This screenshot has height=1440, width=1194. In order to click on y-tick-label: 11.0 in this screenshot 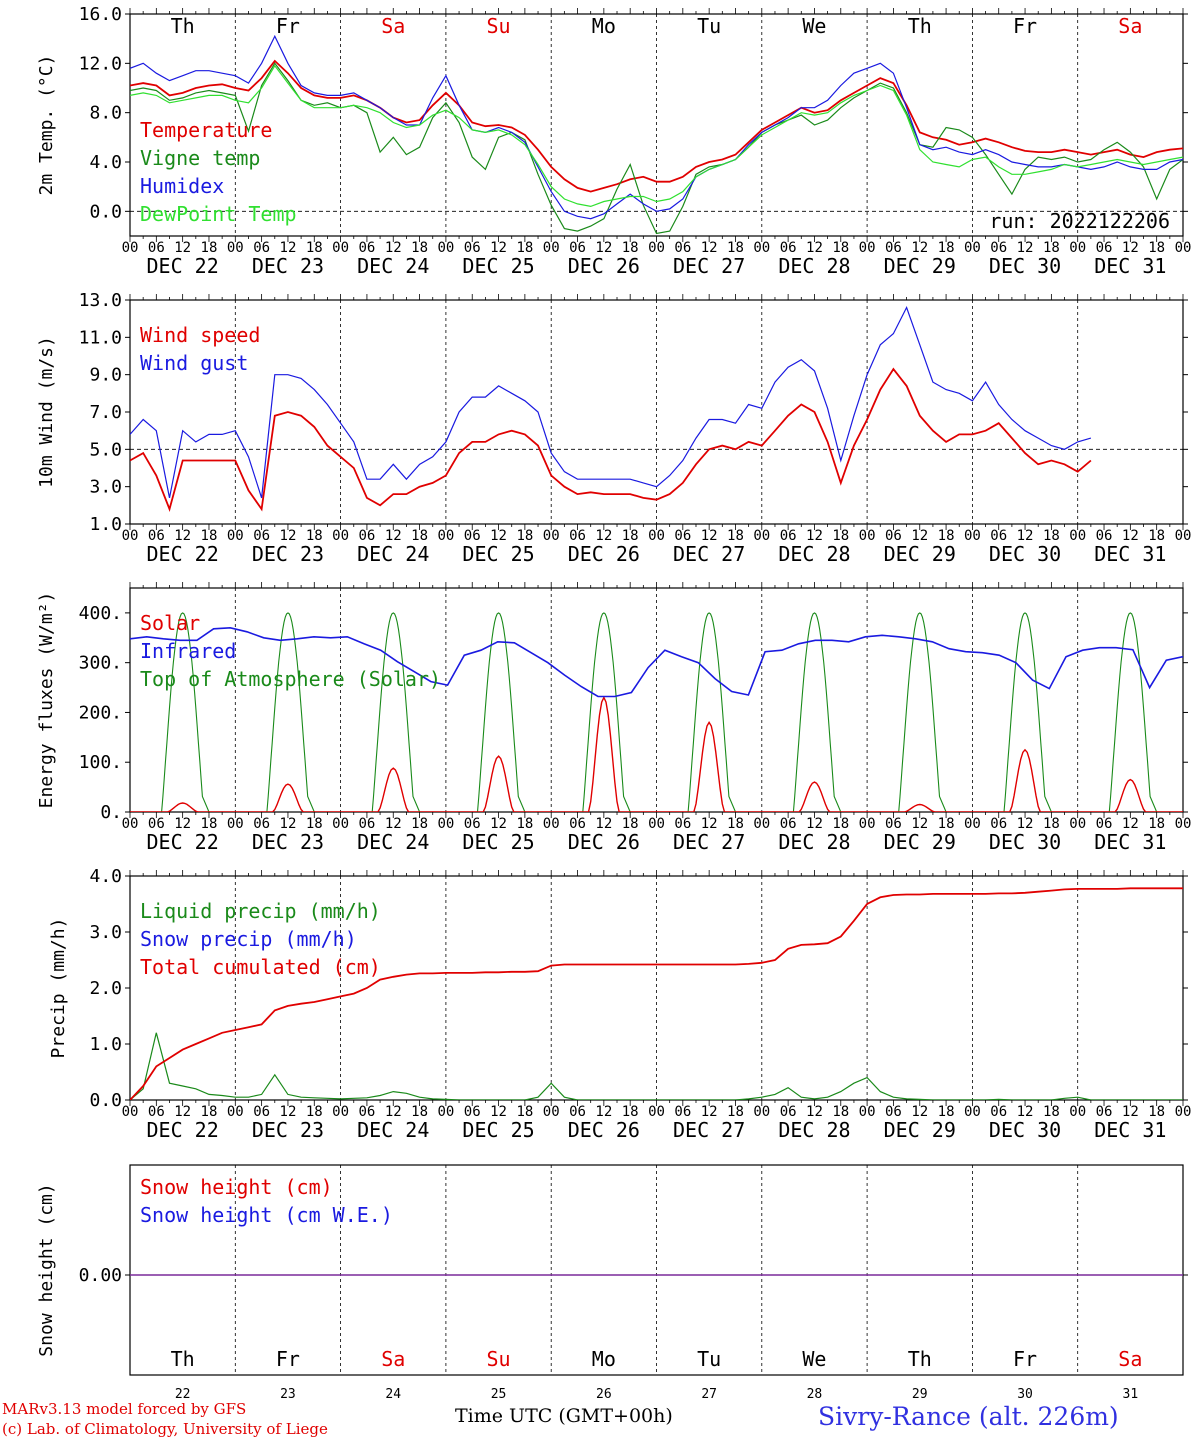, I will do `click(100, 337)`.